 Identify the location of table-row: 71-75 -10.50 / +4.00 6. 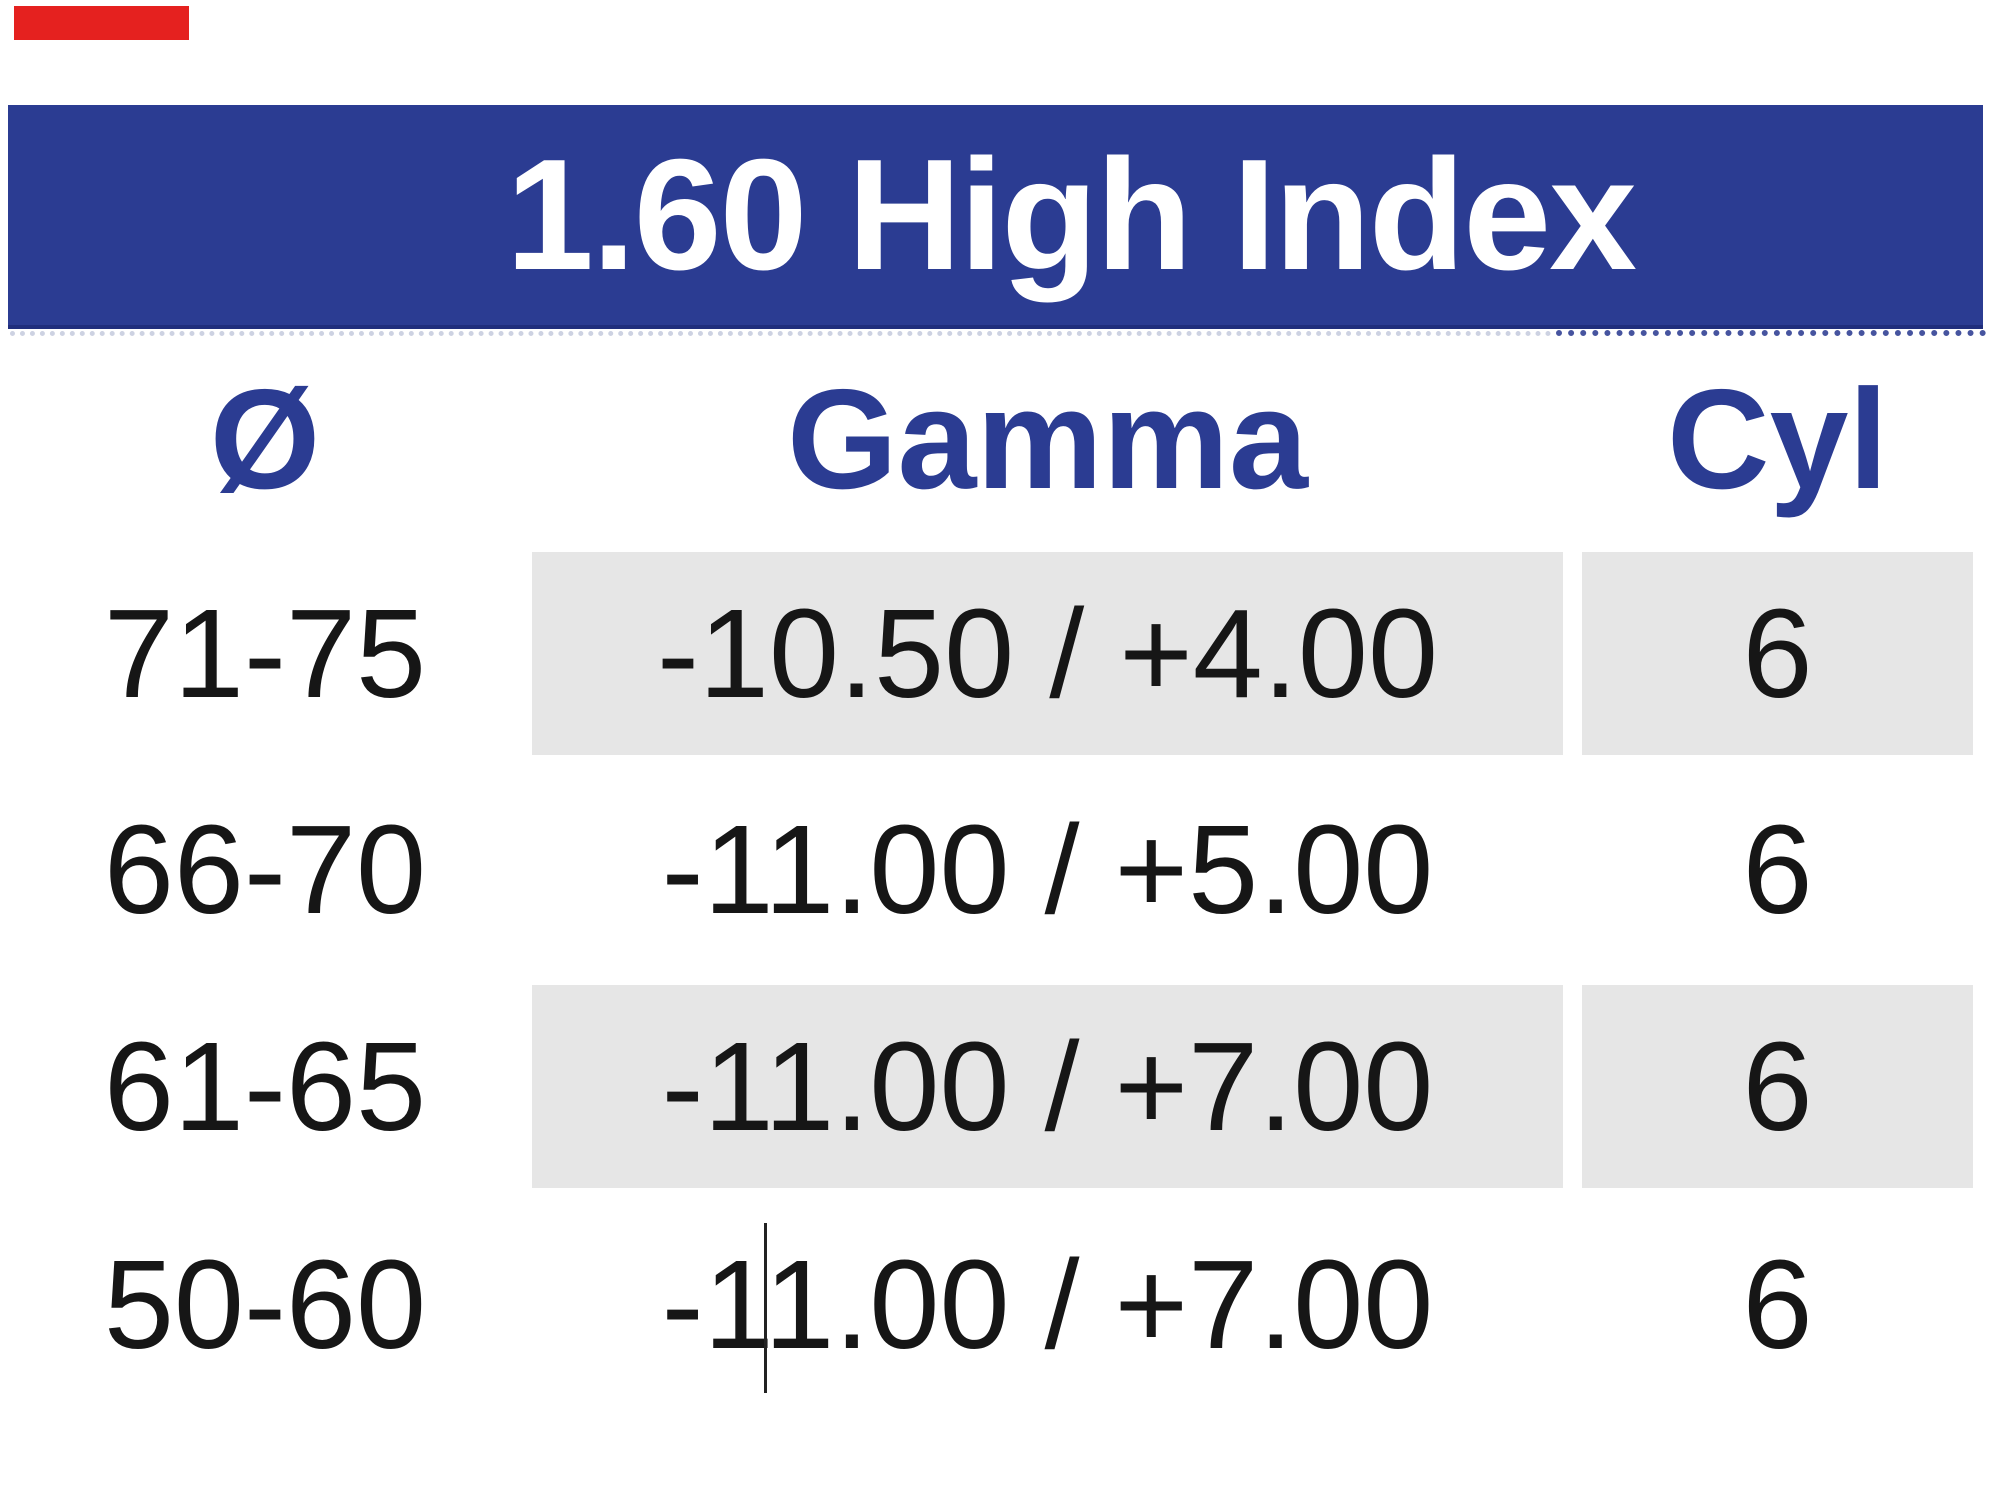
(1000, 653).